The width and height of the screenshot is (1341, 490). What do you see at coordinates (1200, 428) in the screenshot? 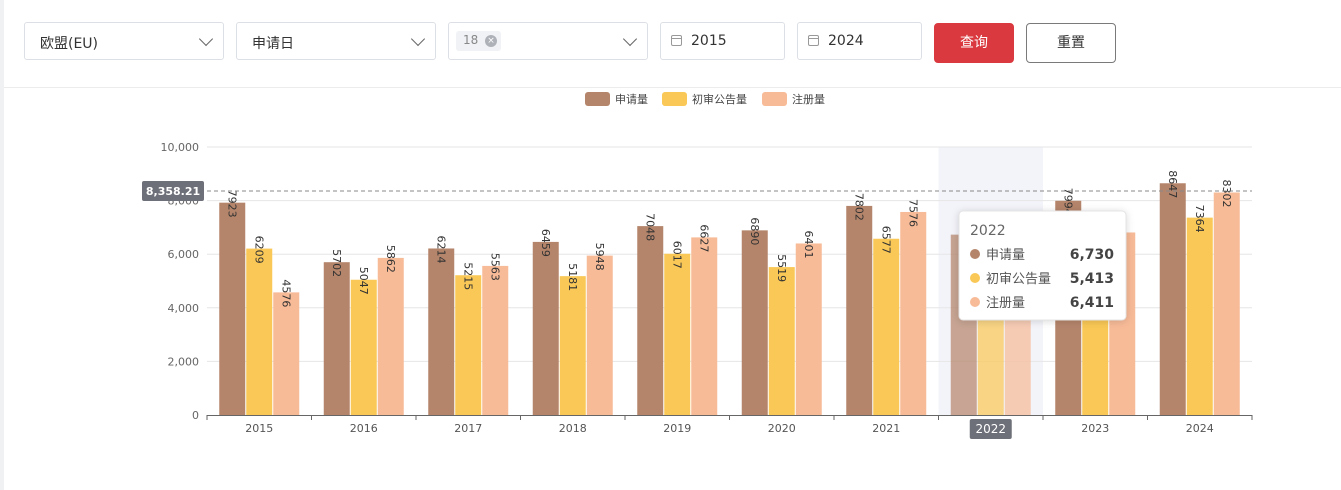
I see `x-tick-label: 2024` at bounding box center [1200, 428].